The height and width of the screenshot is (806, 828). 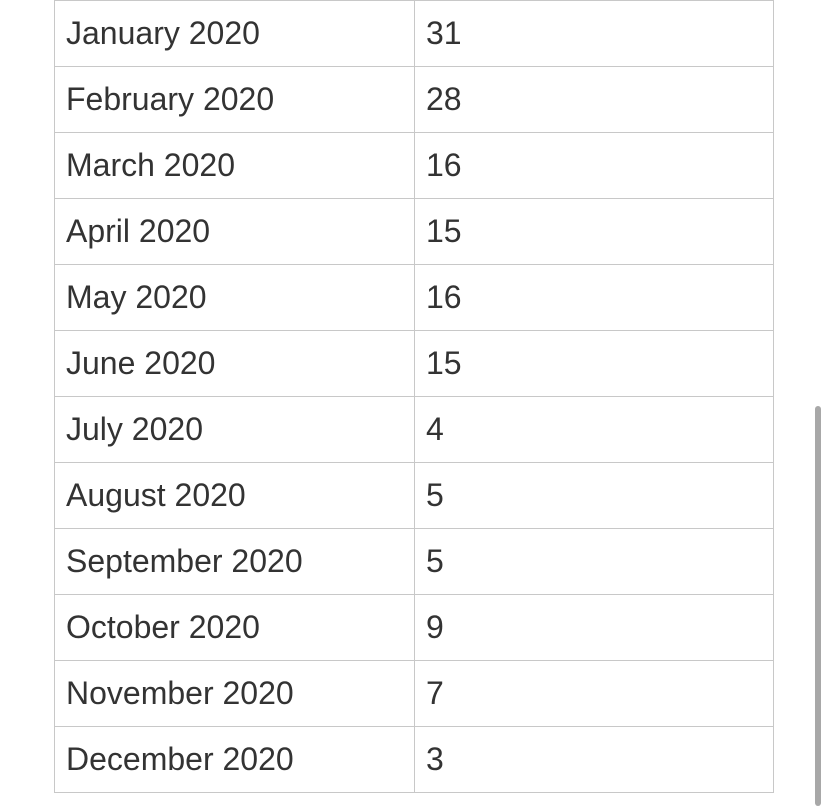 I want to click on table-row: December 2020 3, so click(x=414, y=759).